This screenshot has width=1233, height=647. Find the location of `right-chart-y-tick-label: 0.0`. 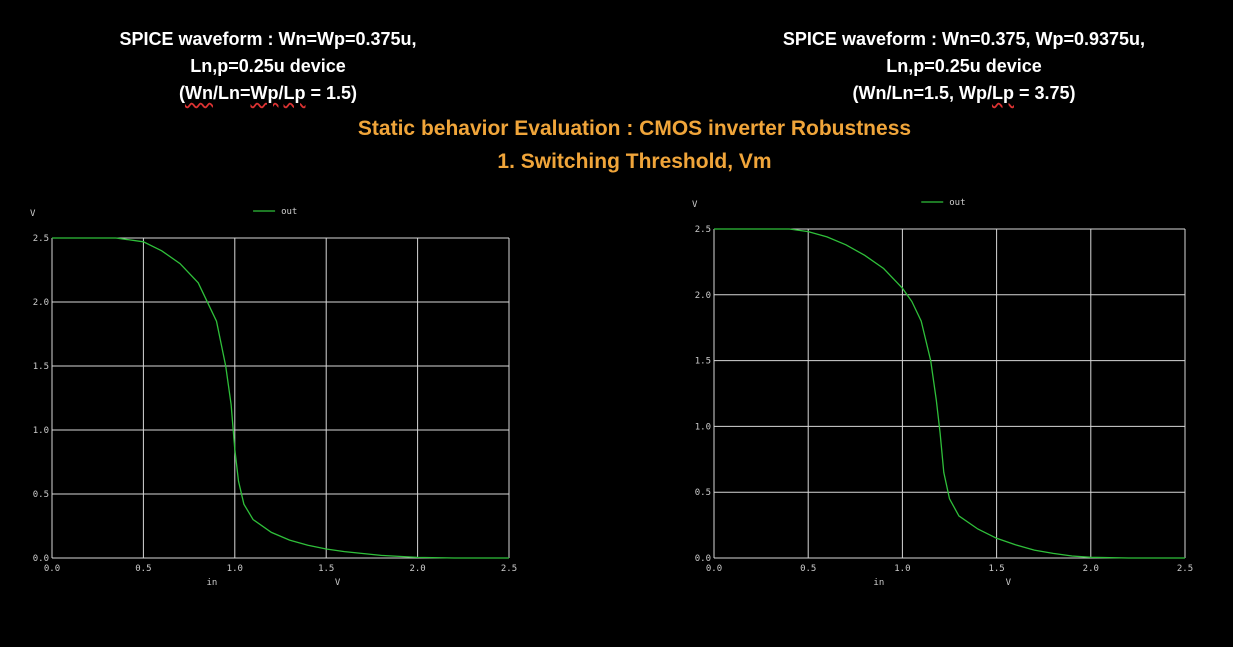

right-chart-y-tick-label: 0.0 is located at coordinates (703, 559).